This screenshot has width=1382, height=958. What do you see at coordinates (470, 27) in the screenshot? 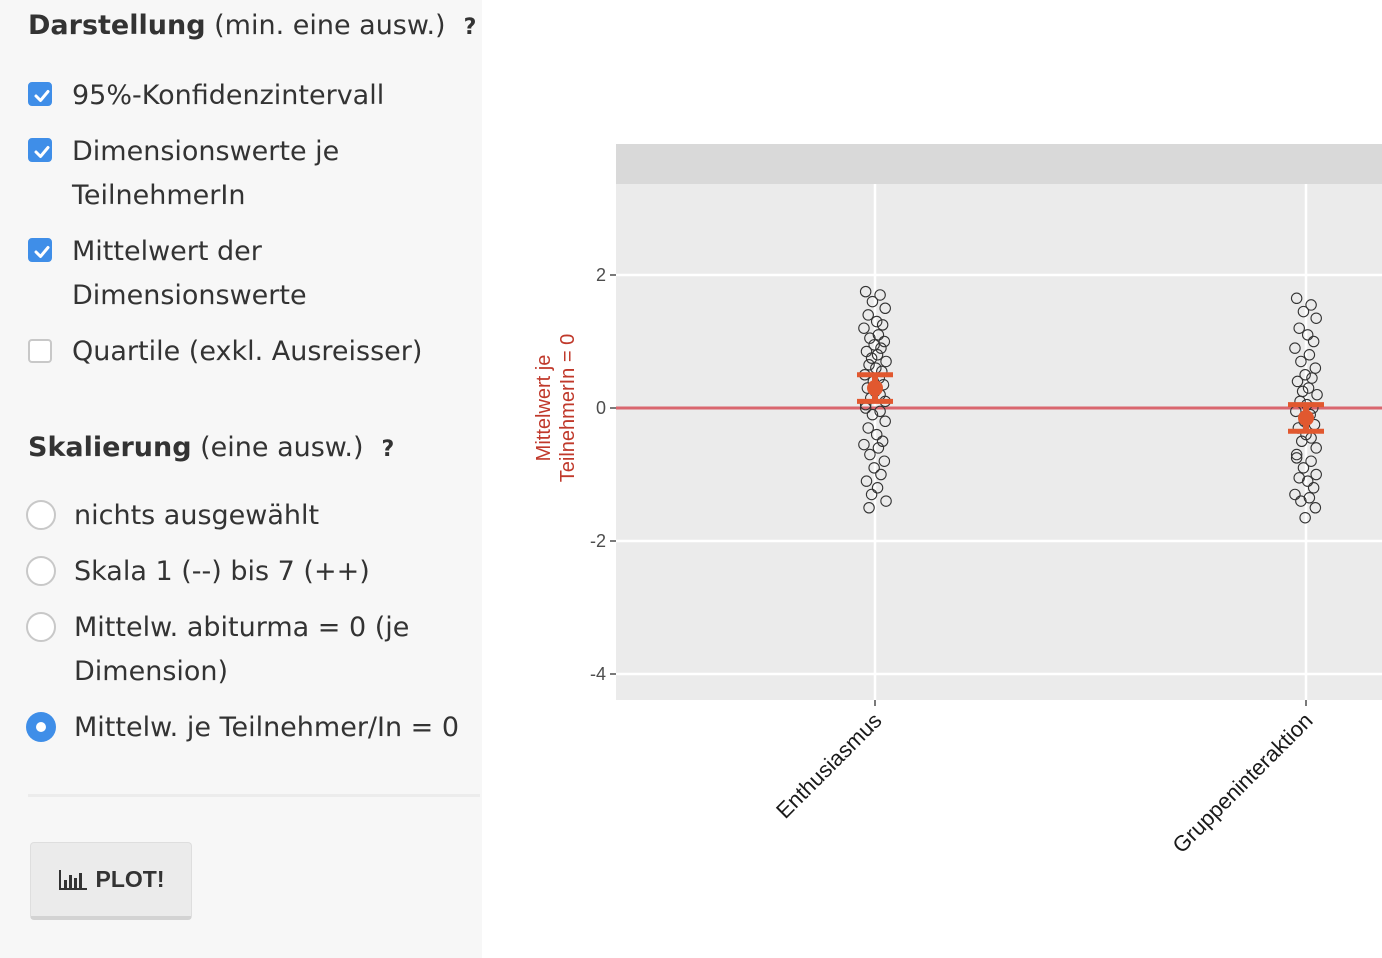
I see `darstellung-help-icon: ?` at bounding box center [470, 27].